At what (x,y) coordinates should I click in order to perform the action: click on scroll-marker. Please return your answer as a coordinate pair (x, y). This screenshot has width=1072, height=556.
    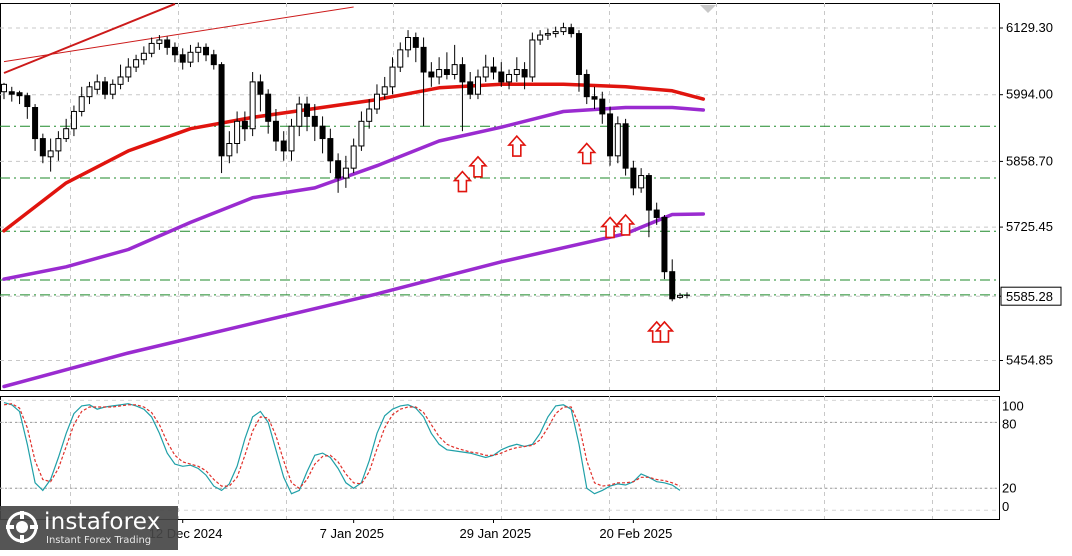
    Looking at the image, I should click on (708, 9).